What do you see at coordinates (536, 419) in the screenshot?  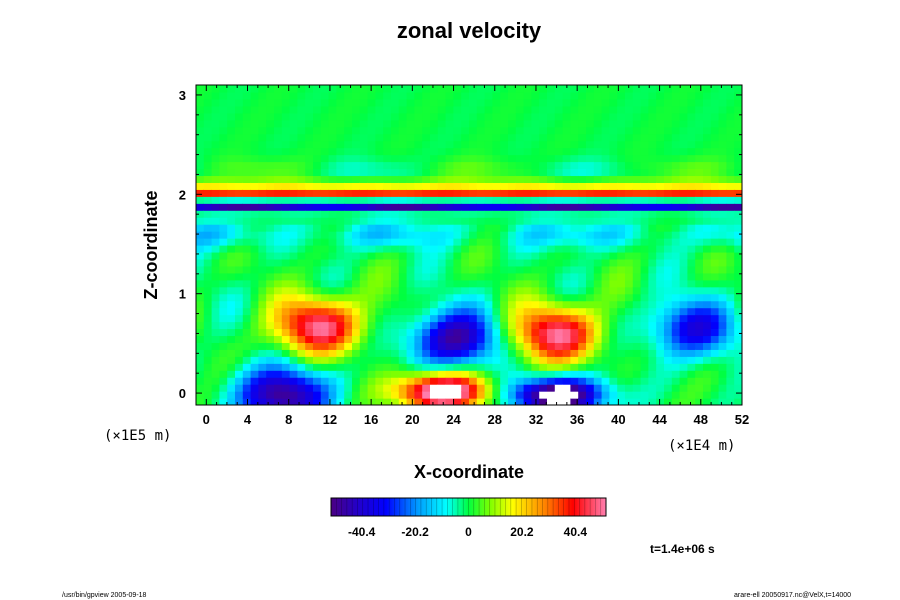 I see `x-tick-label: 32` at bounding box center [536, 419].